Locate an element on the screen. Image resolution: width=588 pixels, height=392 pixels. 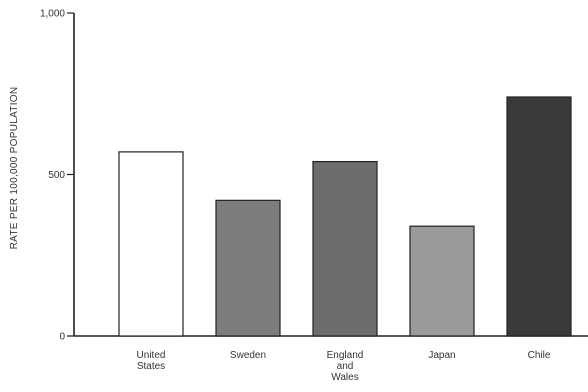
x-tick-label-line: Wales is located at coordinates (344, 377).